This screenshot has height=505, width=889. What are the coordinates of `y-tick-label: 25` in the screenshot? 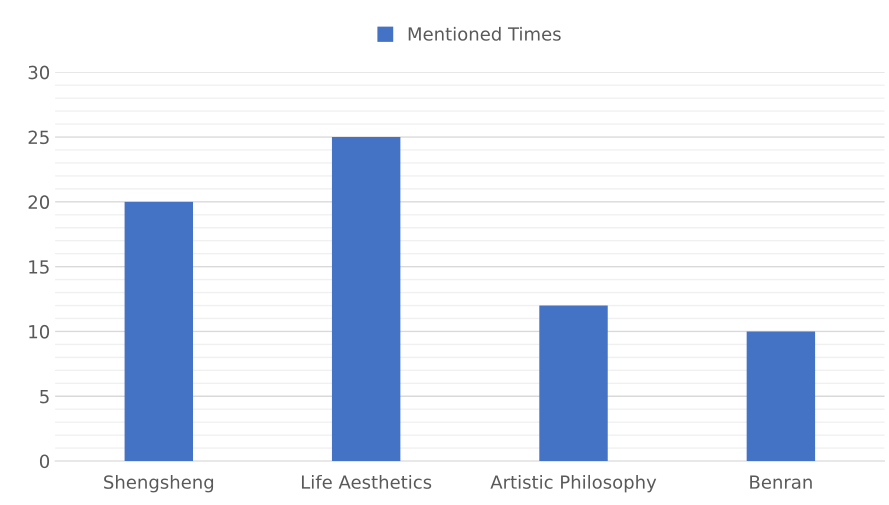 It's located at (38, 137).